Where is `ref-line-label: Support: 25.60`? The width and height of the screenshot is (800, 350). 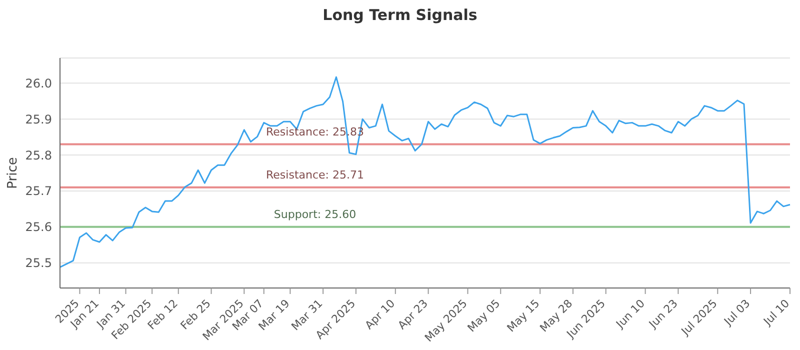 ref-line-label: Support: 25.60 is located at coordinates (315, 214).